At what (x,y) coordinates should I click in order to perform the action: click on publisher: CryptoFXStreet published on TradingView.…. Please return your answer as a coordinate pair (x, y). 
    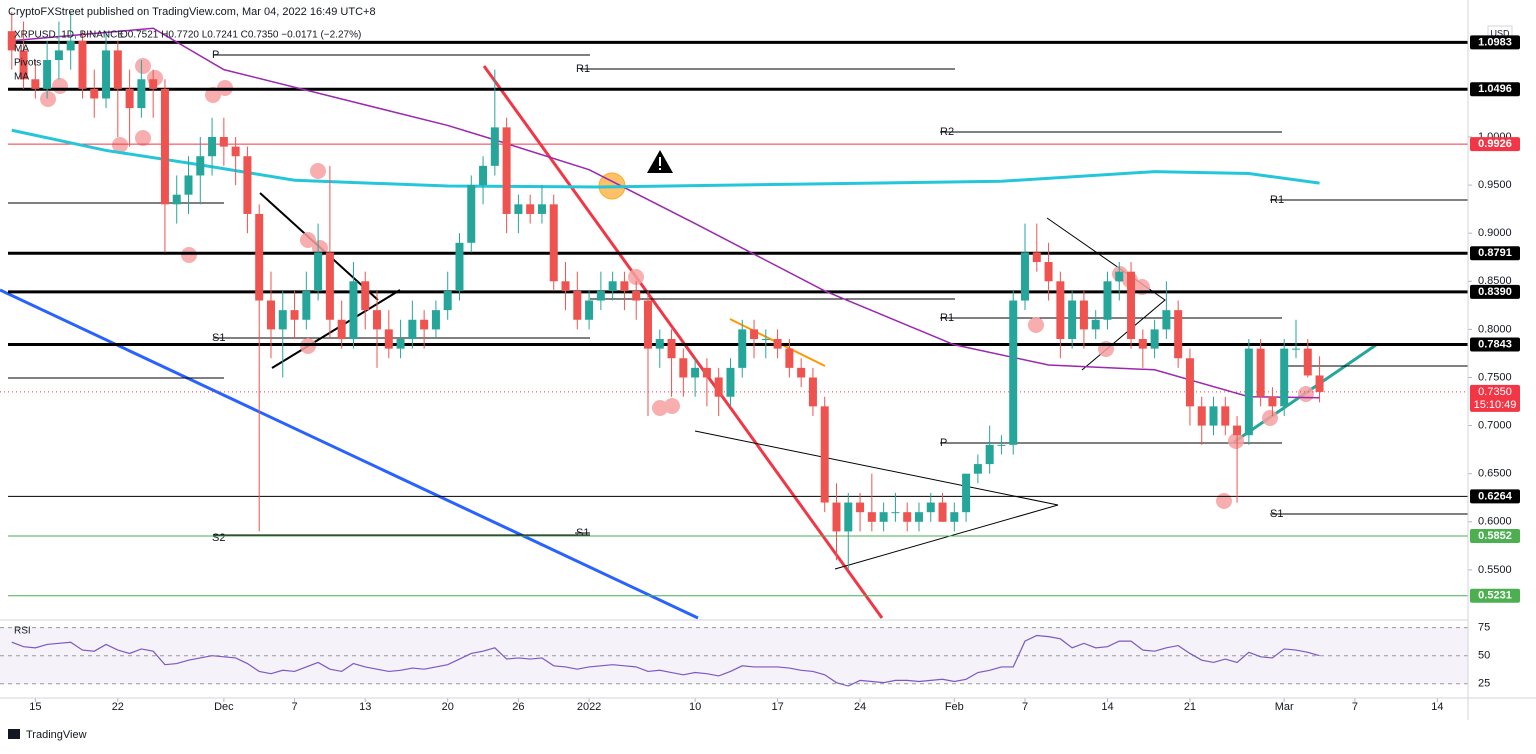
    Looking at the image, I should click on (192, 12).